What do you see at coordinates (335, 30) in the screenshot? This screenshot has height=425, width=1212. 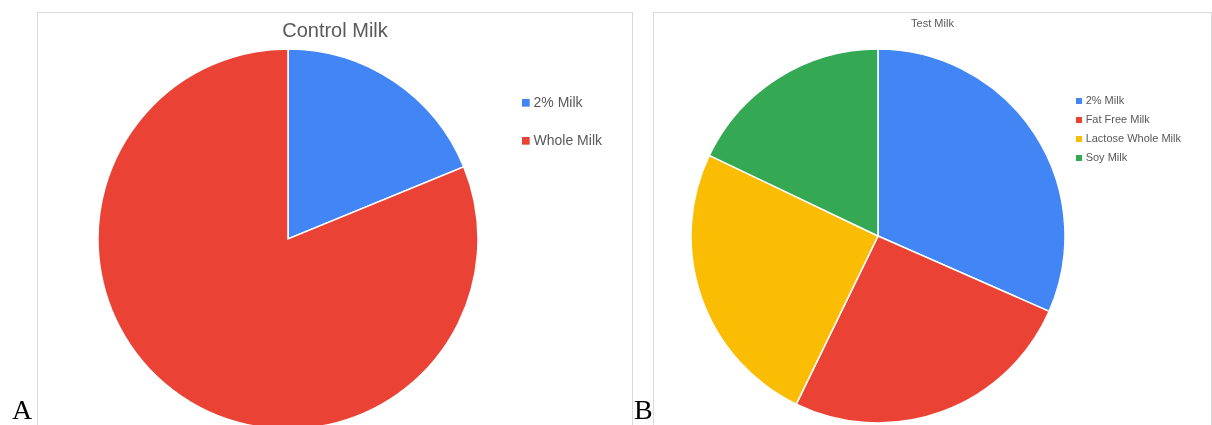 I see `chart-title: Control Milk` at bounding box center [335, 30].